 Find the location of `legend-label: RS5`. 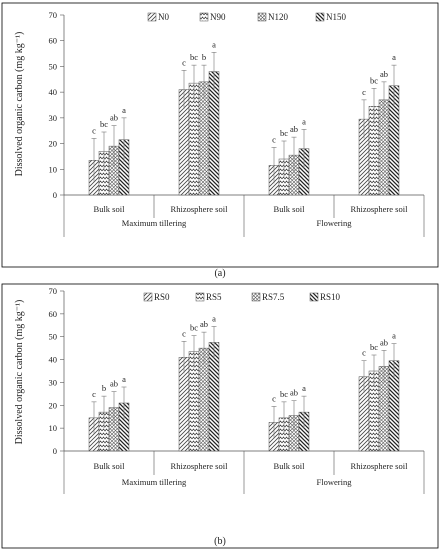

legend-label: RS5 is located at coordinates (214, 297).